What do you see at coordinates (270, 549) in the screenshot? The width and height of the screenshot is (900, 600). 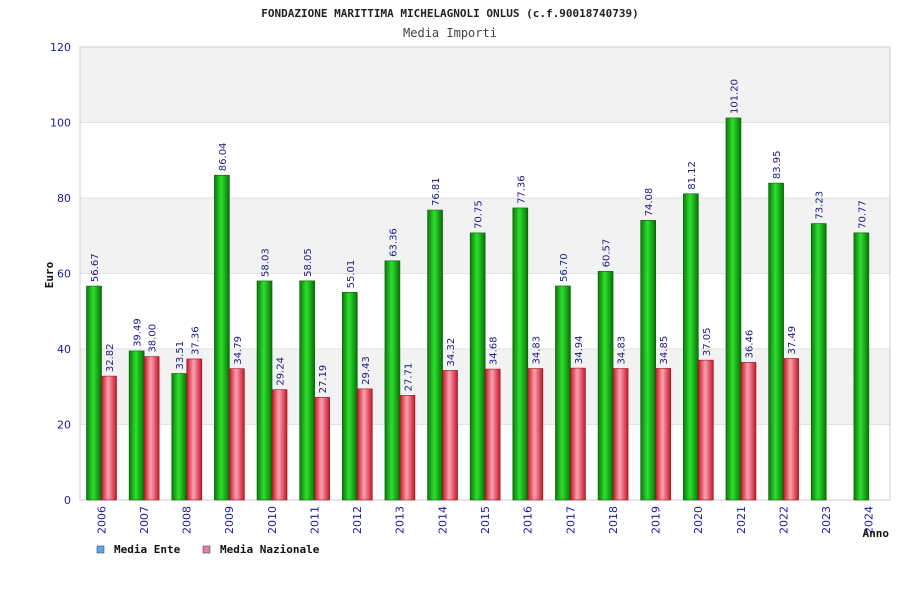 I see `legend-label-media-nazionale: Media Nazionale` at bounding box center [270, 549].